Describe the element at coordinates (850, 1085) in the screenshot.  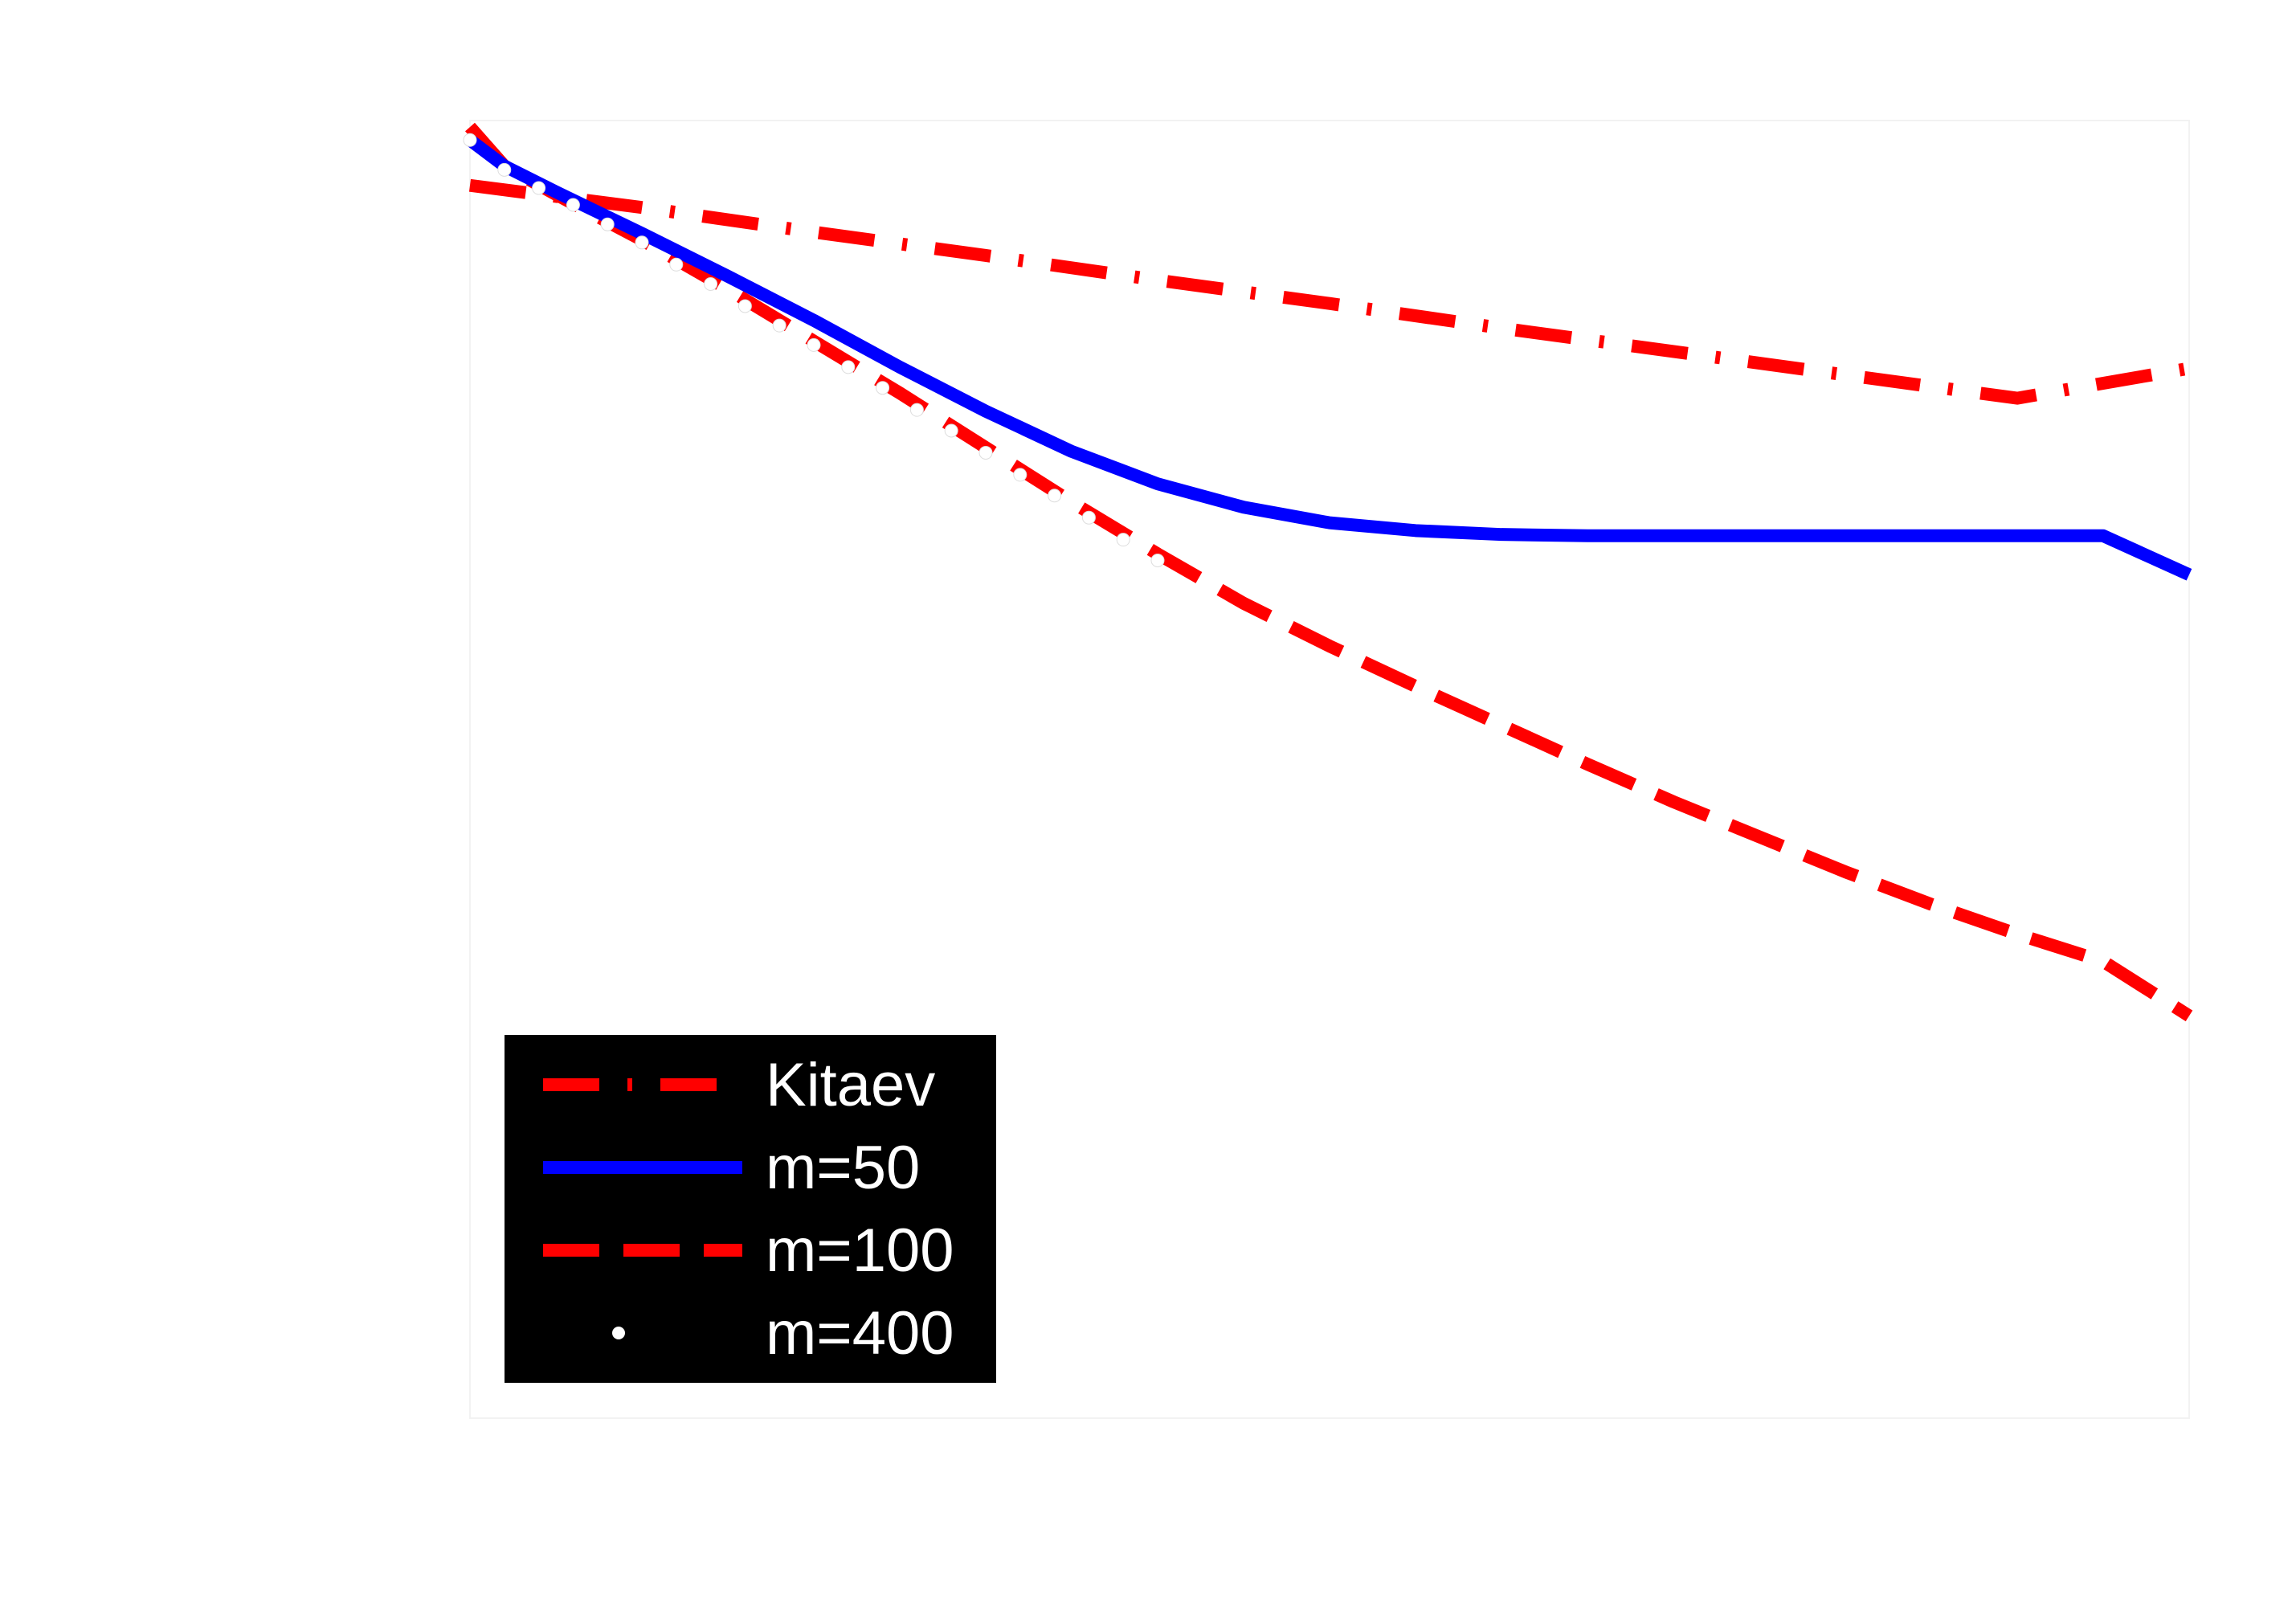
I see `legend-label-kitaev: Kitaev` at that location.